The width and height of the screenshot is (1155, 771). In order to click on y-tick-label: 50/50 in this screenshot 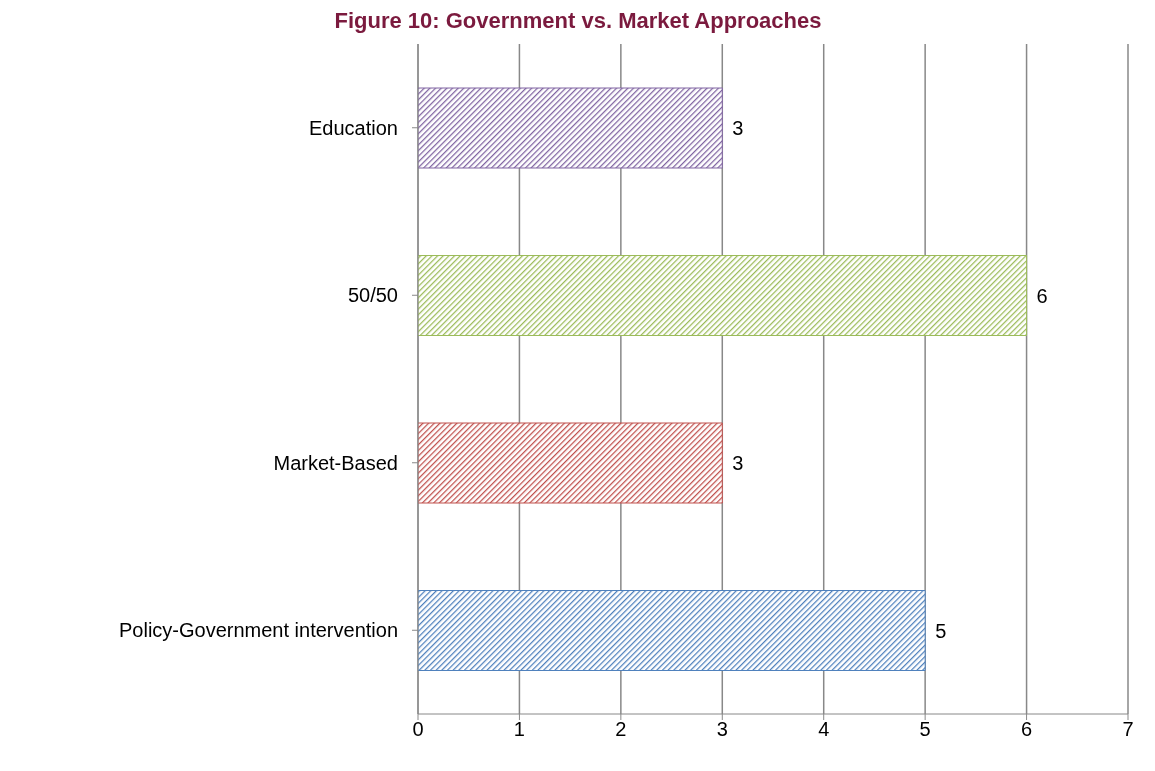, I will do `click(372, 295)`.